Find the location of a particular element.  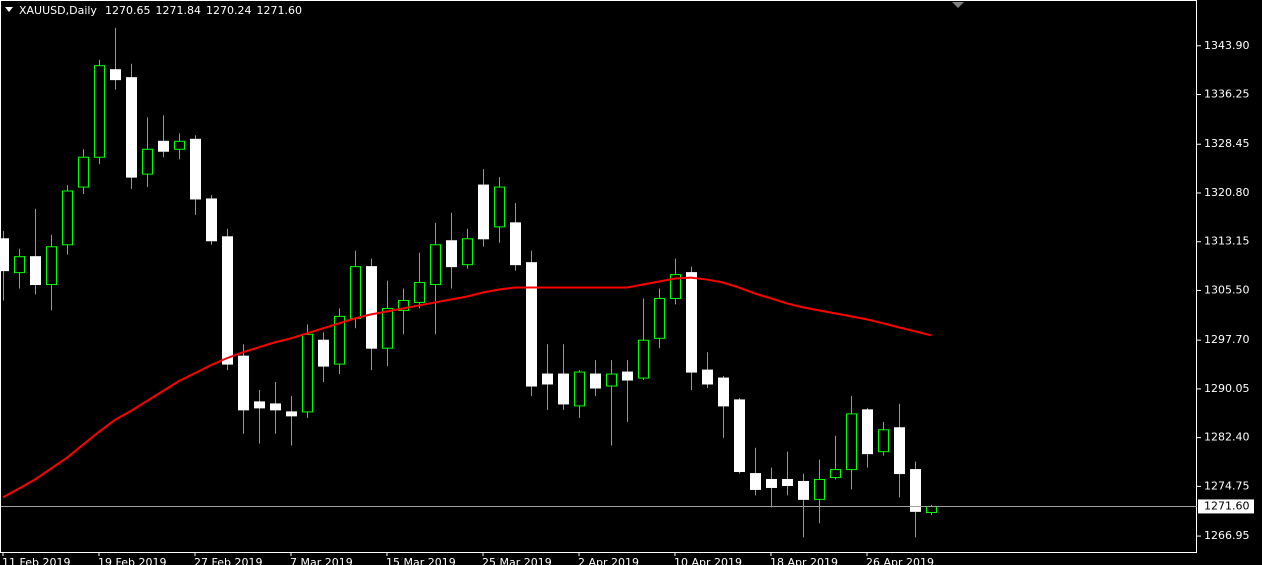

y-tick-label: 1274.75 is located at coordinates (1227, 485).